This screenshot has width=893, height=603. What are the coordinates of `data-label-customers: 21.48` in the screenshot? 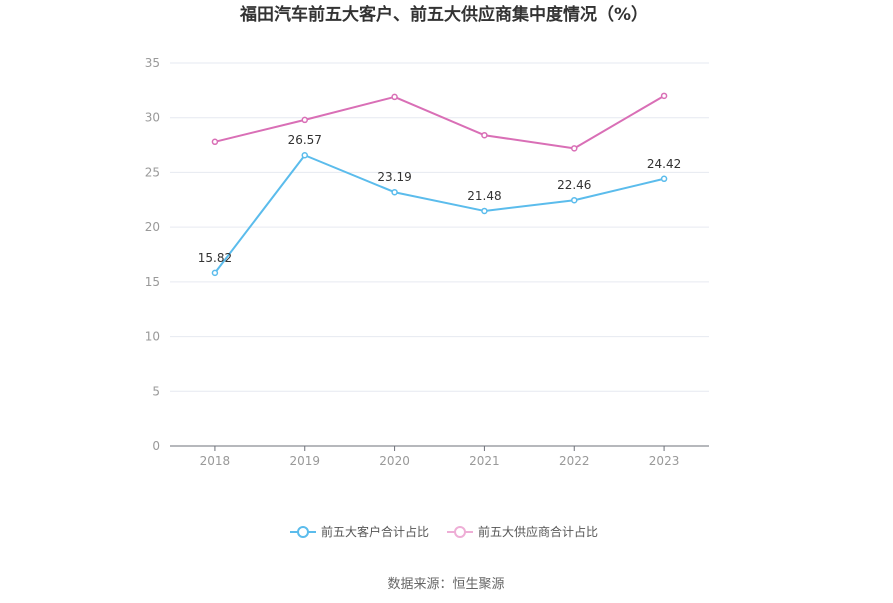 It's located at (484, 196).